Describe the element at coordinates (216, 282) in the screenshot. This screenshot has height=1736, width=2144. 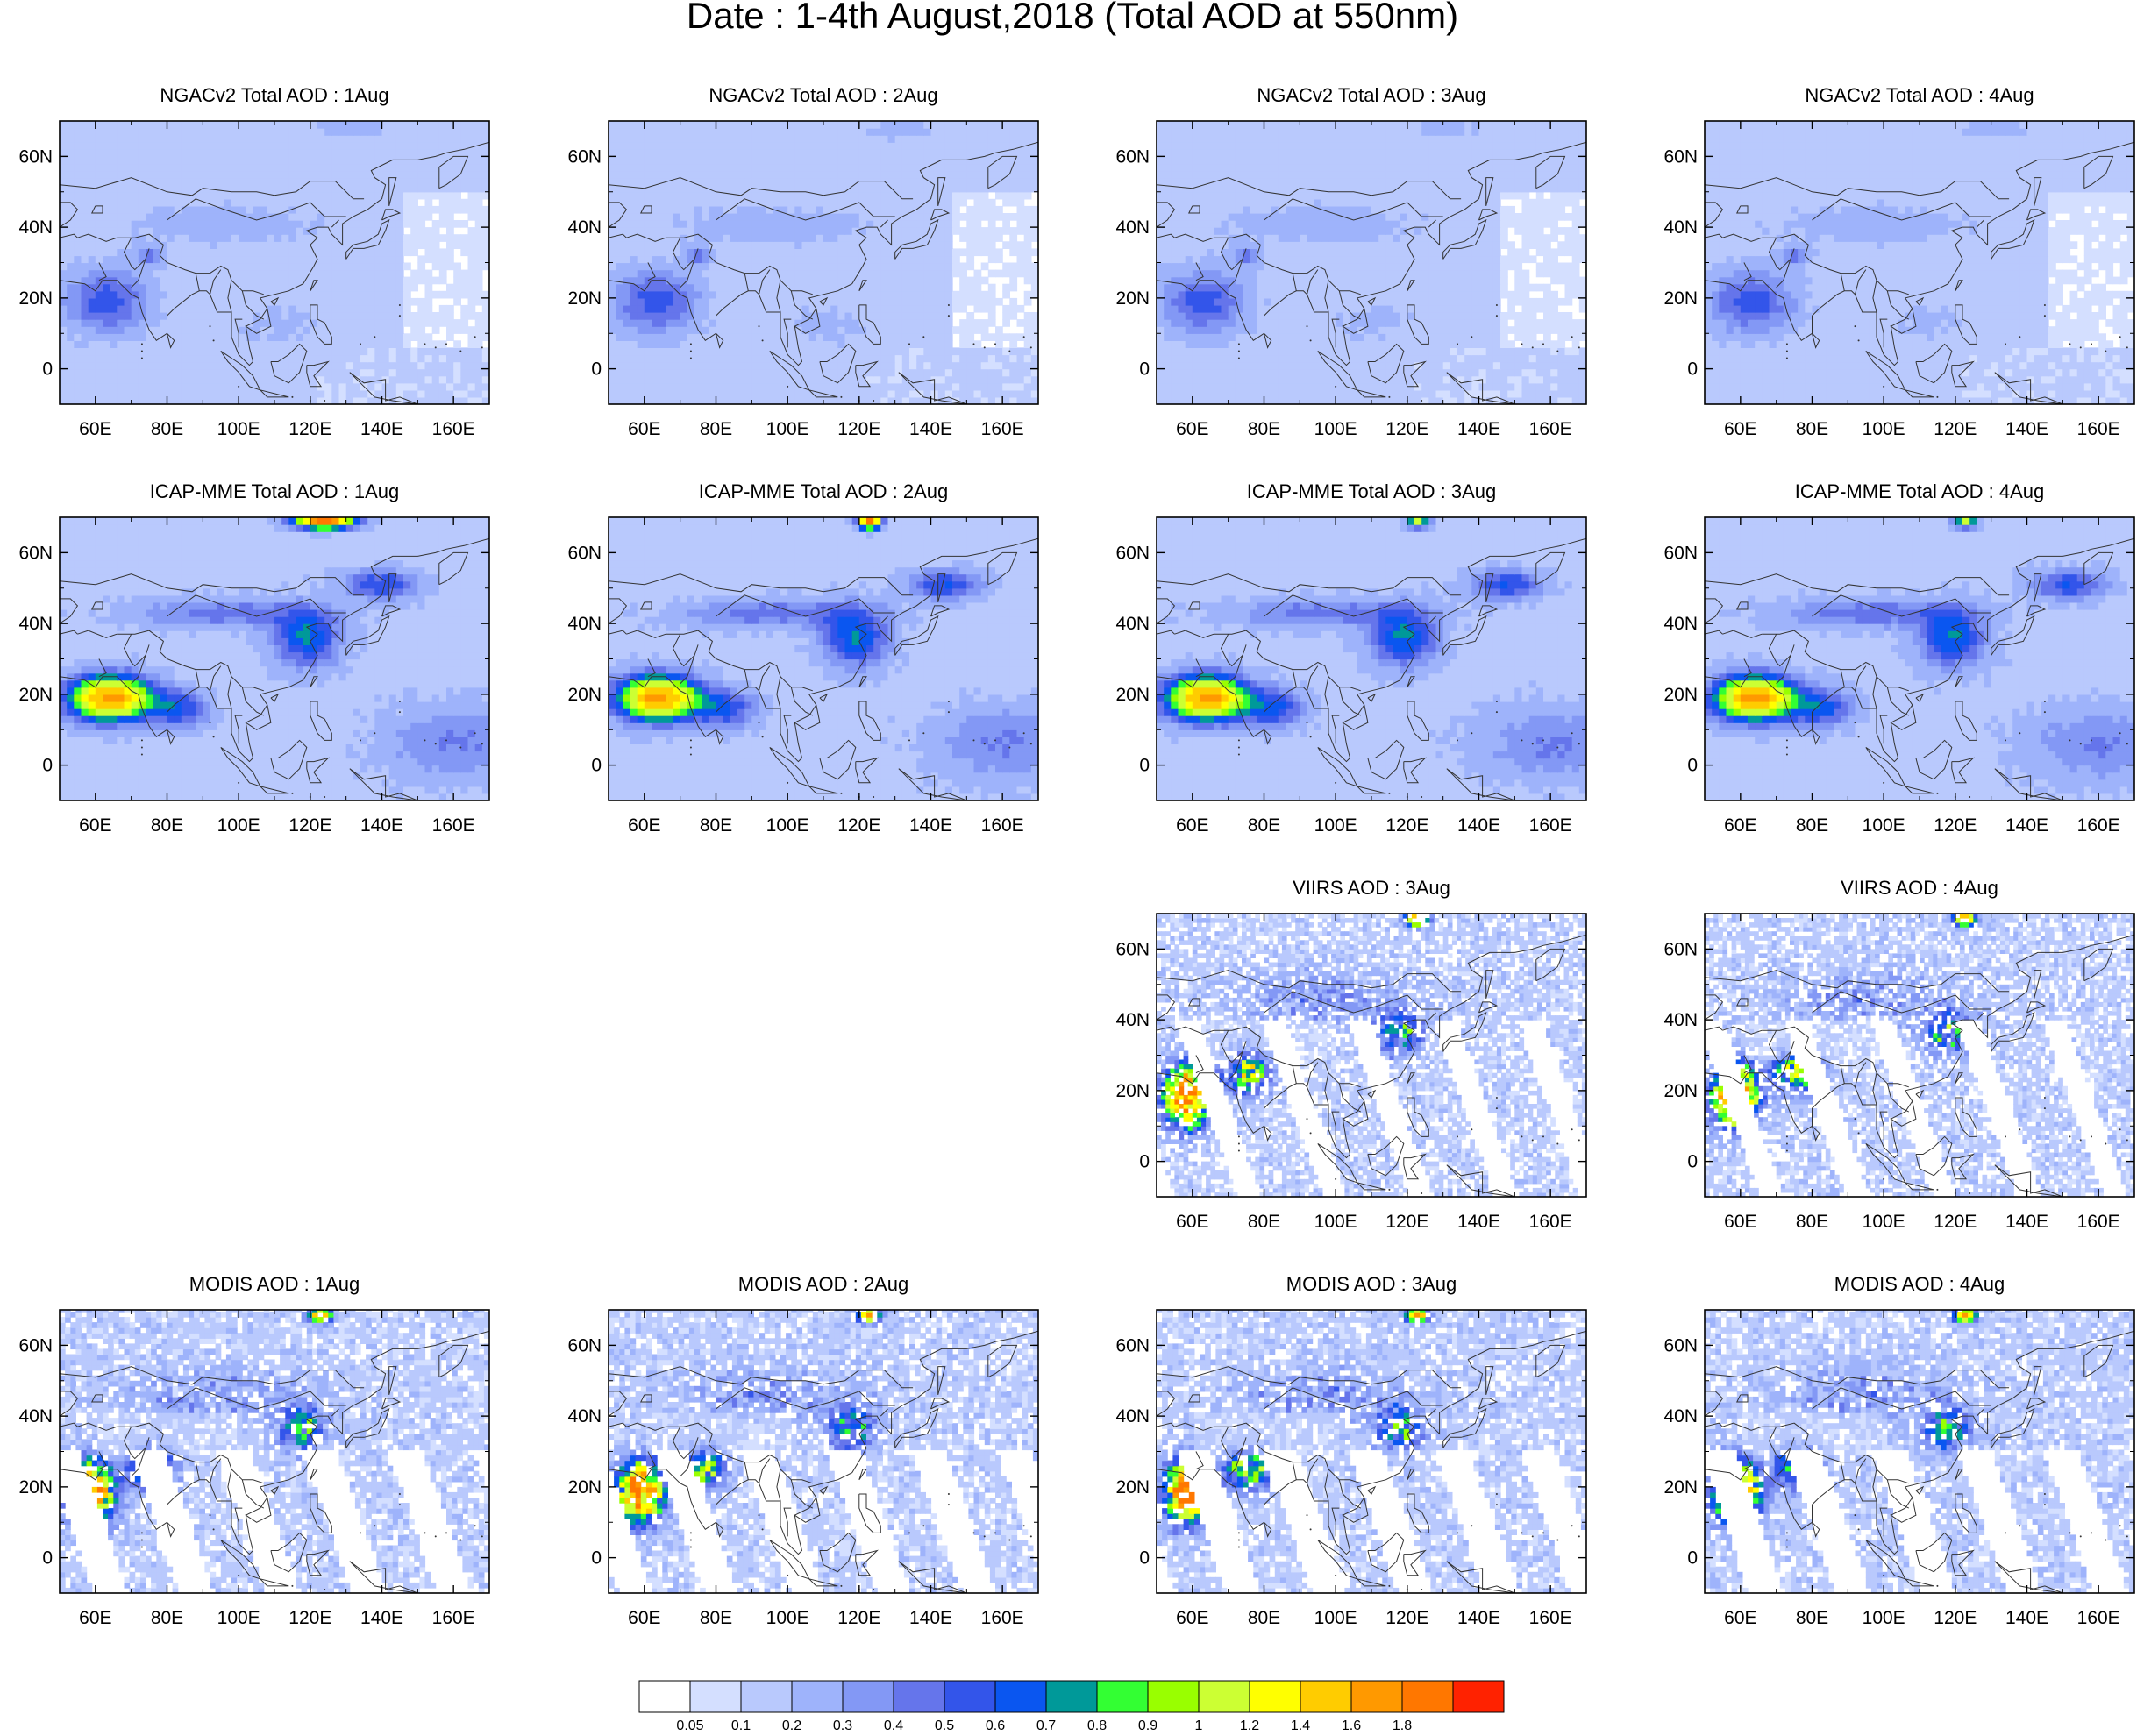
I see `coastline` at that location.